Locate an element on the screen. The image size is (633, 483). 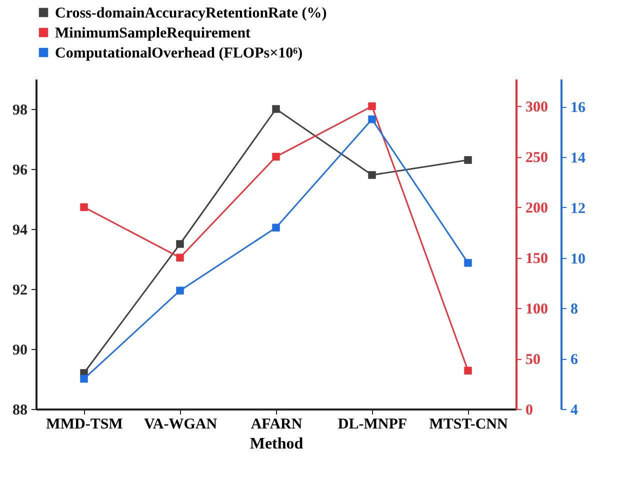
x-tick-label: AFARN is located at coordinates (276, 424).